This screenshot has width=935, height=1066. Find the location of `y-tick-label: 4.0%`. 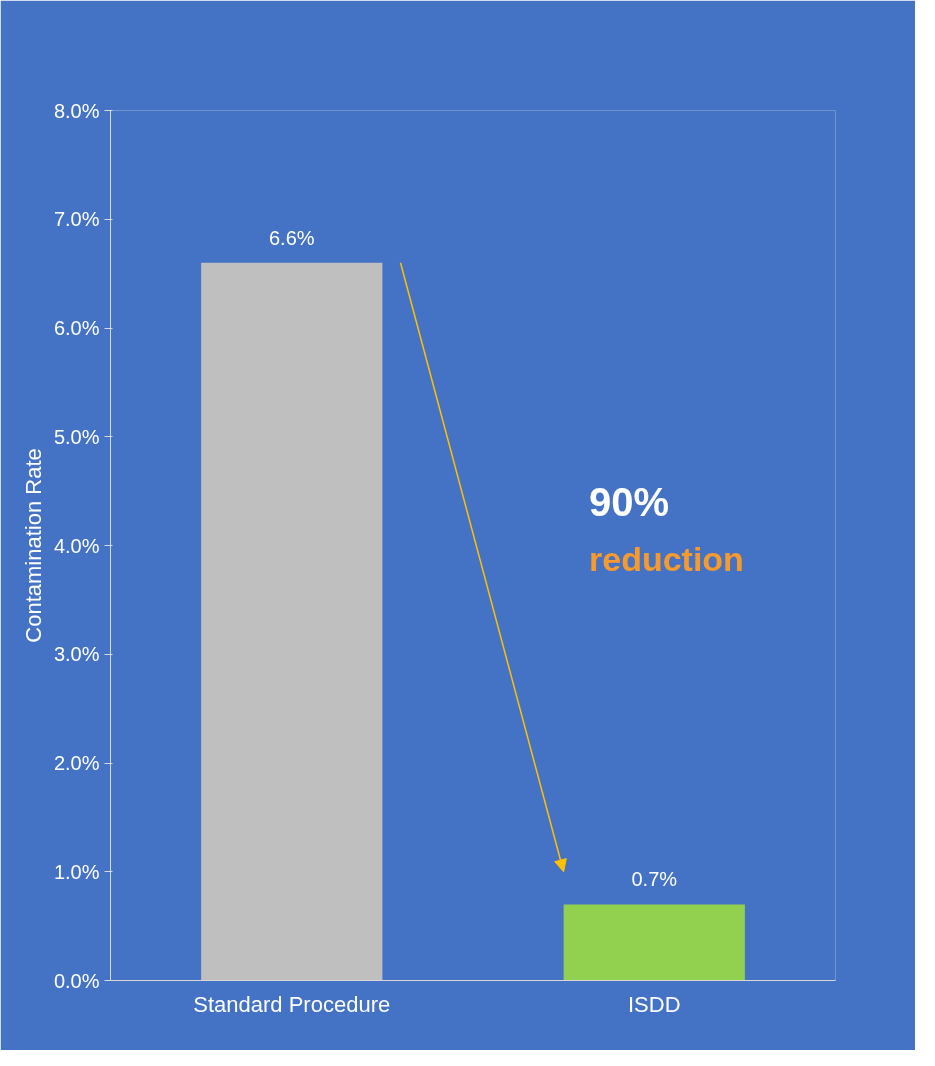

y-tick-label: 4.0% is located at coordinates (76, 545).